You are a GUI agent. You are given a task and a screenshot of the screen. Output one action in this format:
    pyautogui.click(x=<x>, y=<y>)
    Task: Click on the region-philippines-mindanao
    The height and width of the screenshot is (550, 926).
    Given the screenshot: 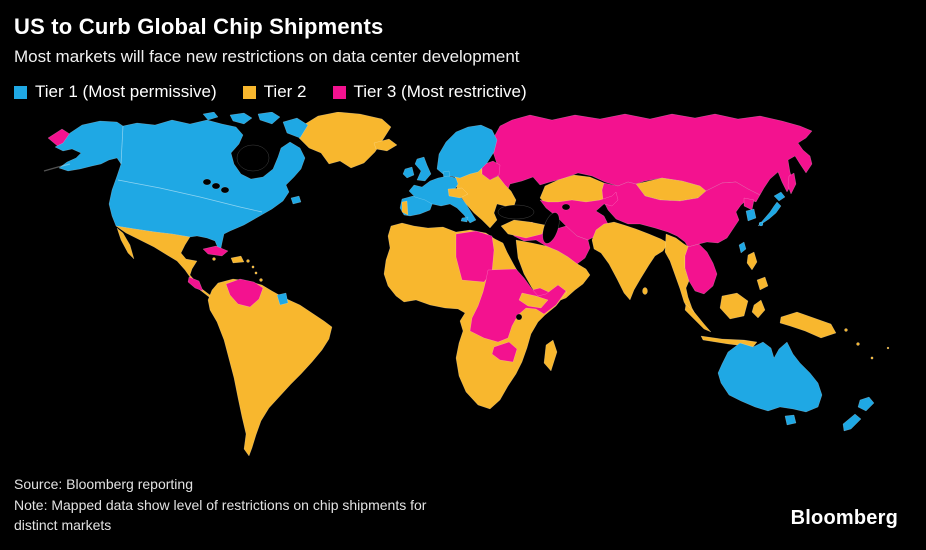 What is the action you would take?
    pyautogui.click(x=762, y=283)
    